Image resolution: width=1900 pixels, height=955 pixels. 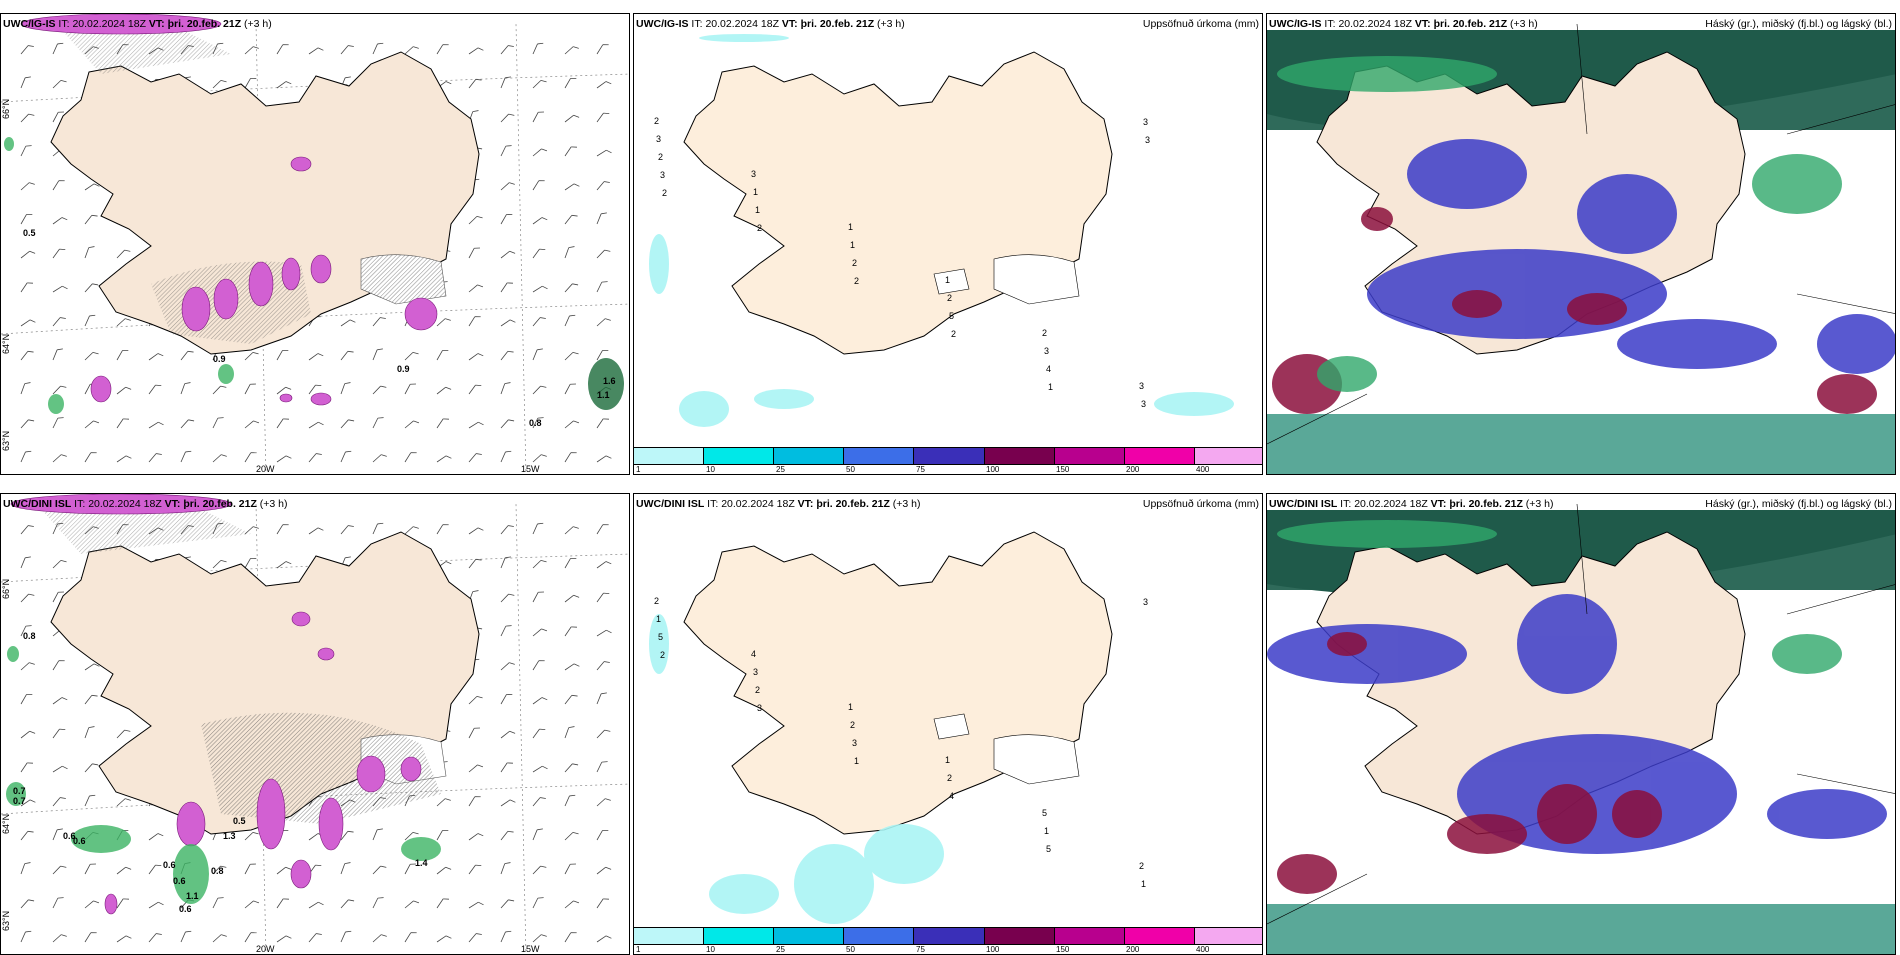 What do you see at coordinates (185, 909) in the screenshot?
I see `value-label: 0.6` at bounding box center [185, 909].